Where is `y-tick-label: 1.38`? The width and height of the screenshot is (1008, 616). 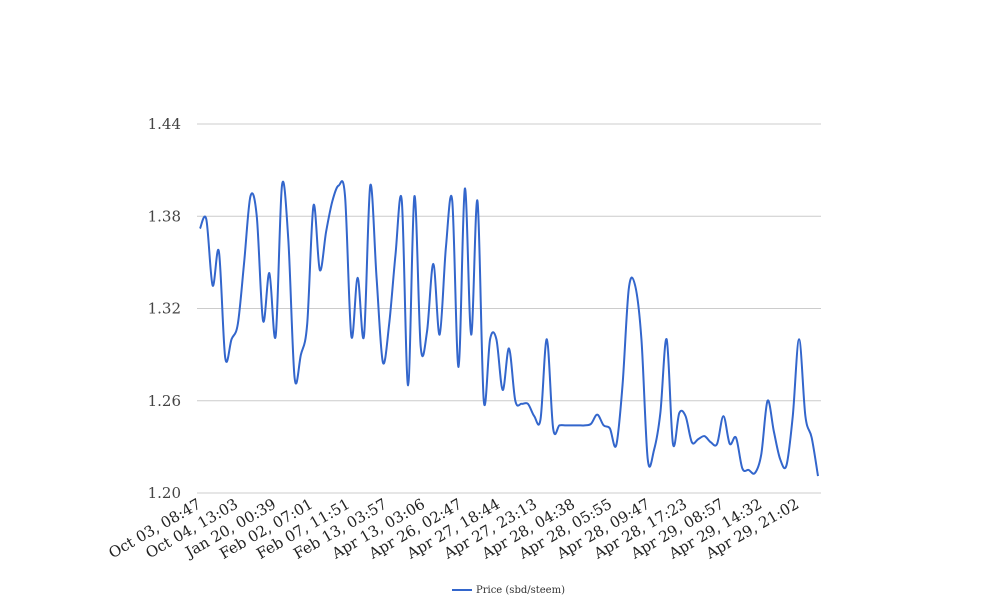 y-tick-label: 1.38 is located at coordinates (164, 216).